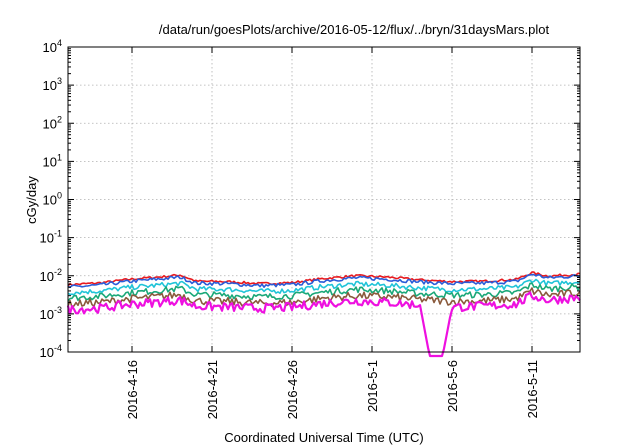  I want to click on x-tick-label: 2016-5-6, so click(452, 386).